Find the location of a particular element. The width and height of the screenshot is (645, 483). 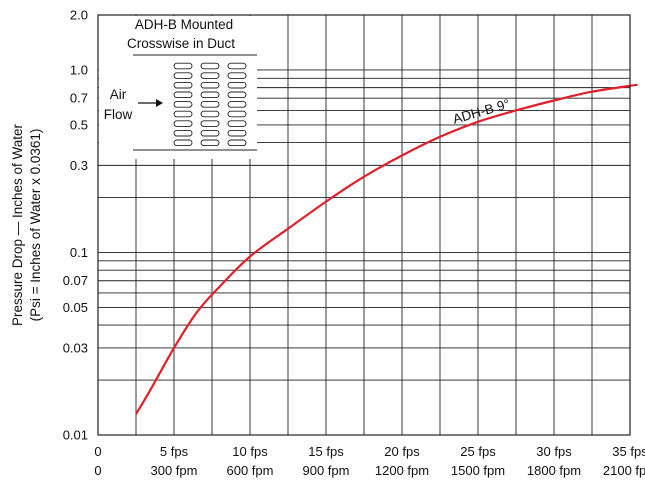

flow-label: Flow is located at coordinates (118, 114).